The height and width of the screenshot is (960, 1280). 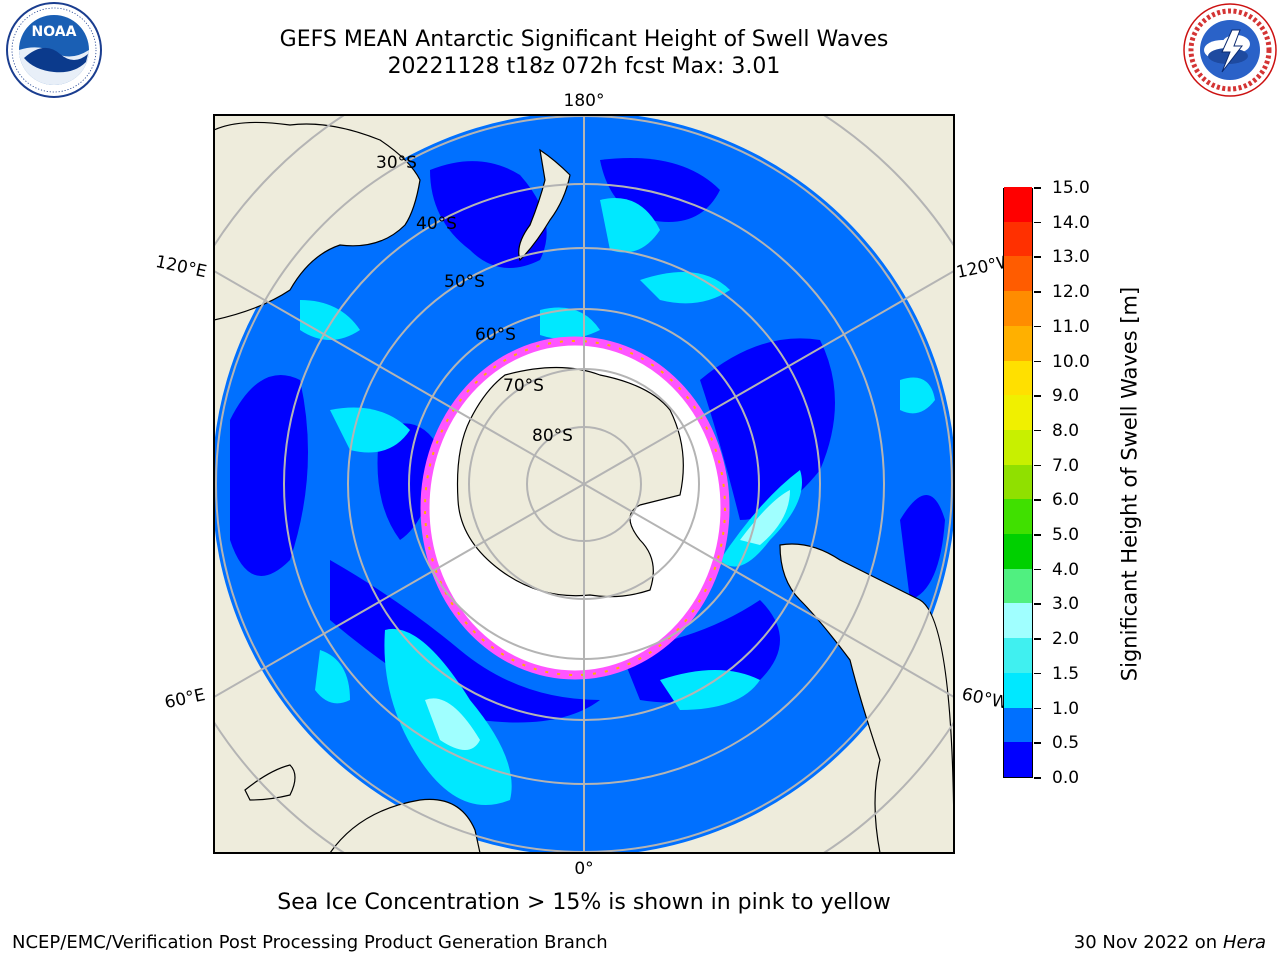 What do you see at coordinates (1071, 361) in the screenshot?
I see `colorbar-tick-label: 10.0` at bounding box center [1071, 361].